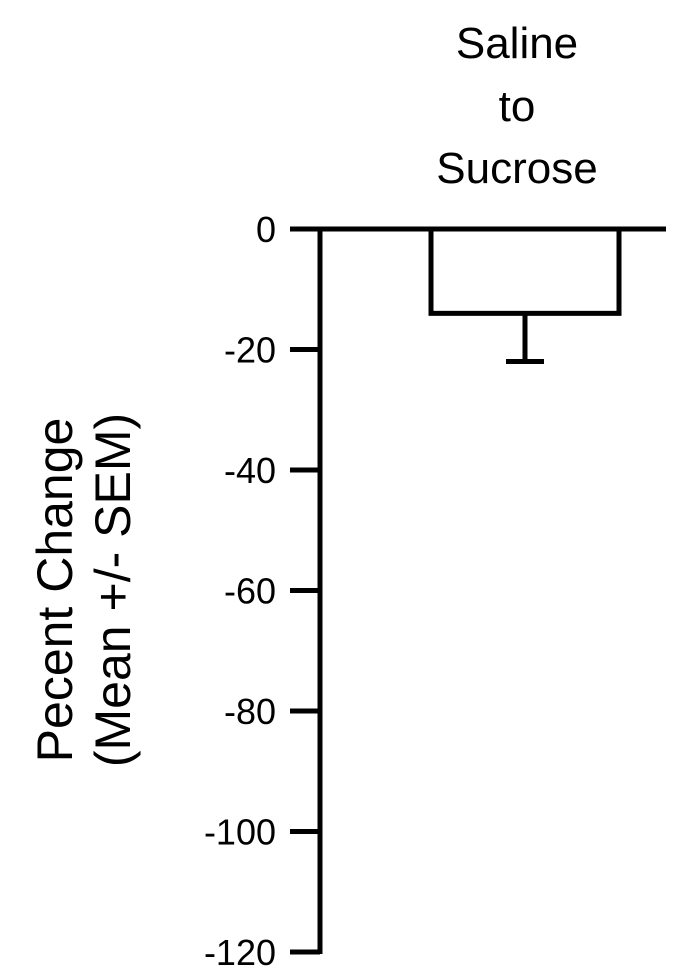  What do you see at coordinates (517, 43) in the screenshot?
I see `category-label-line-1: Saline` at bounding box center [517, 43].